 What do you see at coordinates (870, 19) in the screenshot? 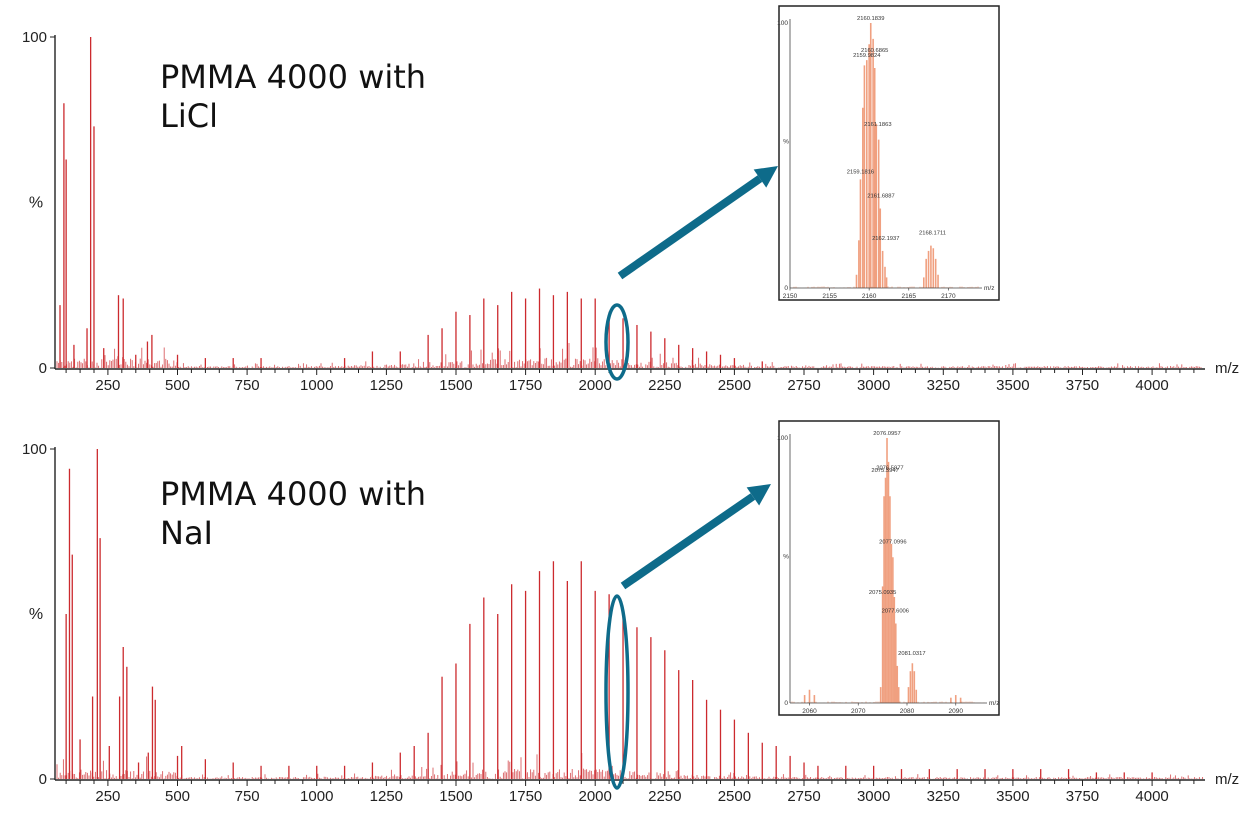
I see `inset-peak-label-0: 2160.1839` at bounding box center [870, 19].